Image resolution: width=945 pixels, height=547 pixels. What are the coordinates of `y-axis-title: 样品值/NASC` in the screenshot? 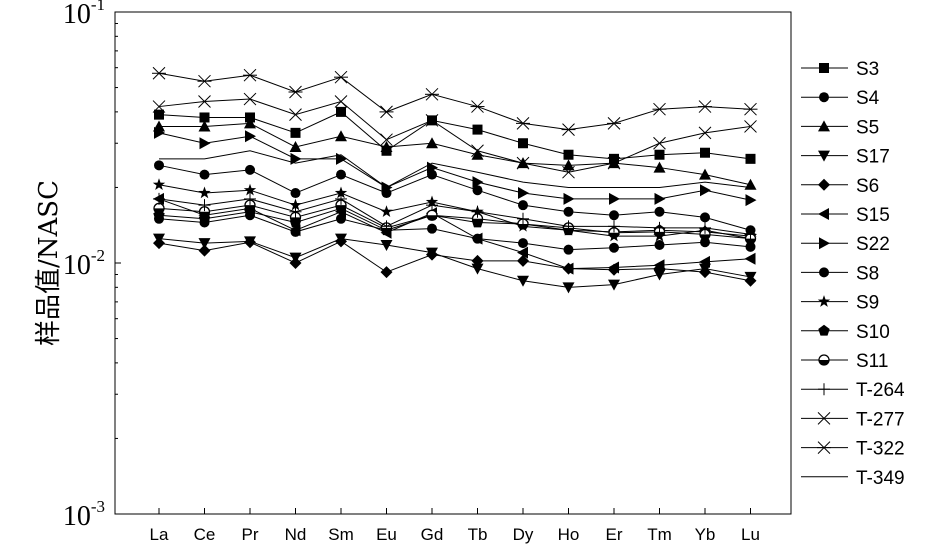 It's located at (49, 263).